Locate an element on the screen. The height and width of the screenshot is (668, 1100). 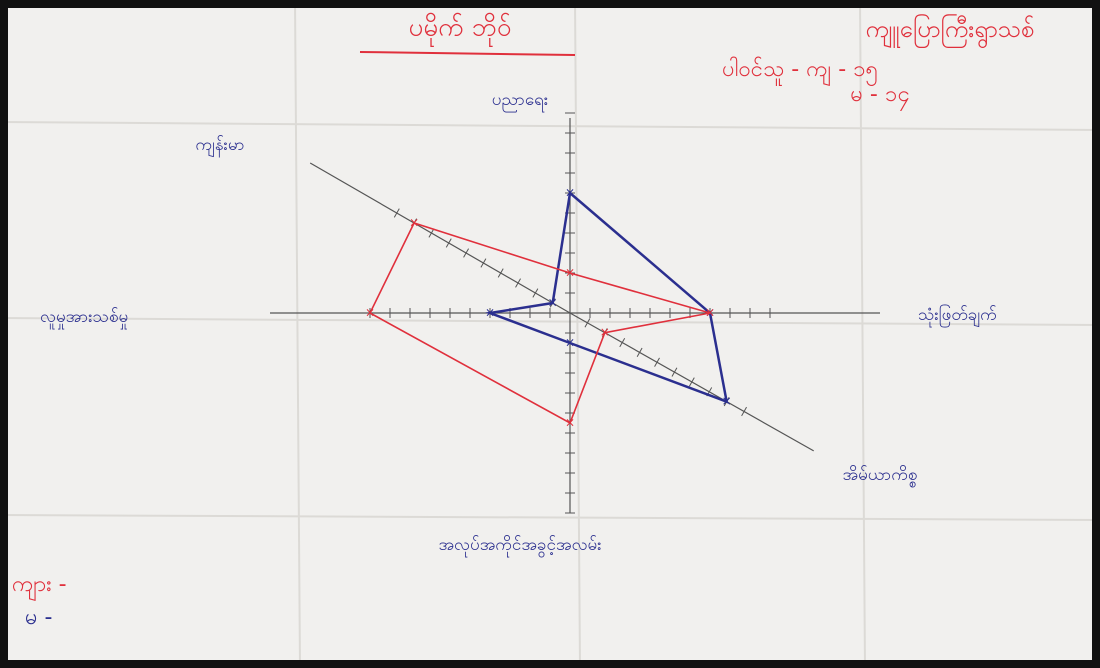
title-underline is located at coordinates (467, 53).